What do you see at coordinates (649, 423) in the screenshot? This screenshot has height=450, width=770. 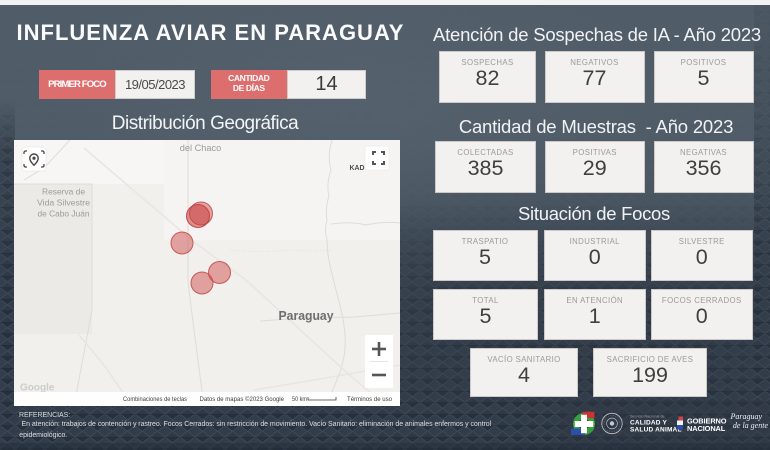 I see `svg-text: CALIDAD Y` at bounding box center [649, 423].